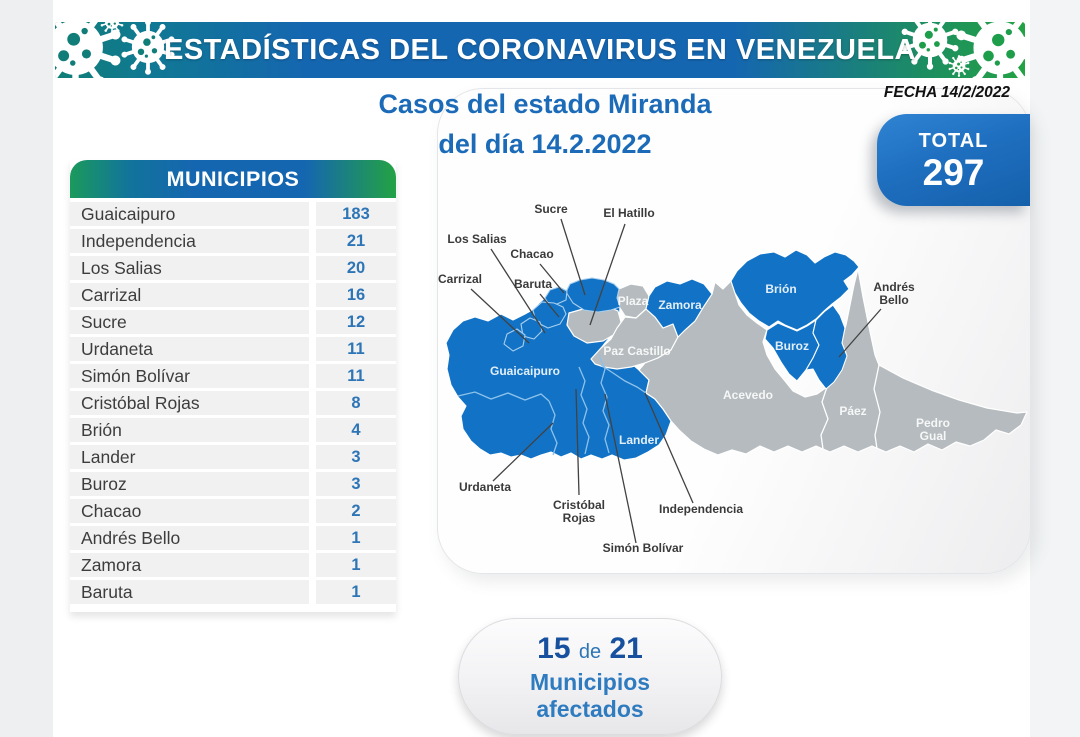 Image resolution: width=1080 pixels, height=737 pixels. What do you see at coordinates (356, 295) in the screenshot?
I see `municipio-value: 16` at bounding box center [356, 295].